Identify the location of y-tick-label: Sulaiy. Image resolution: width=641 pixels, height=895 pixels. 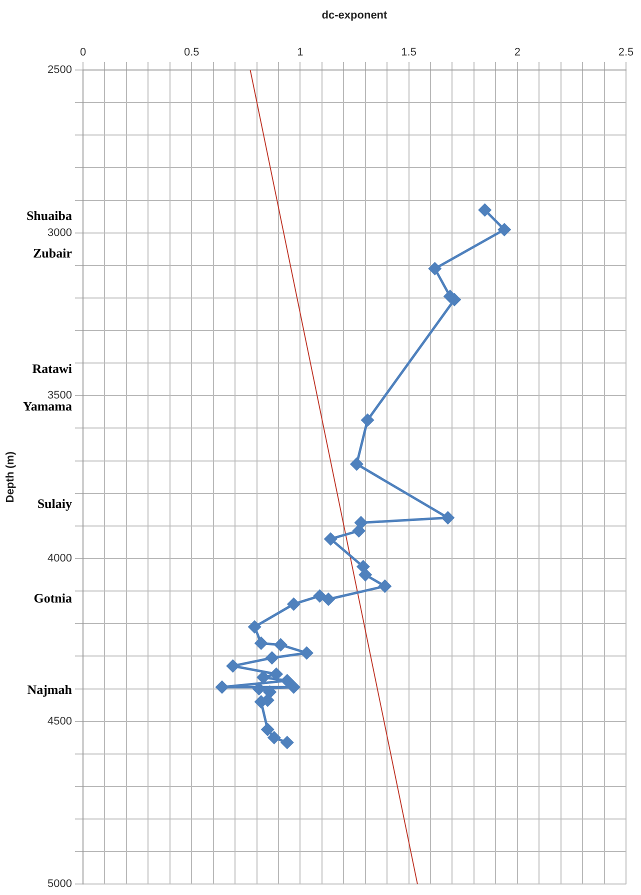
(54, 504).